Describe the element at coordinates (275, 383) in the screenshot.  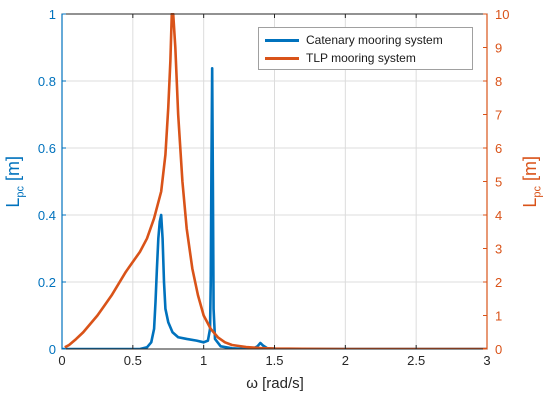
I see `x-axis-label: ω [rad/s]` at that location.